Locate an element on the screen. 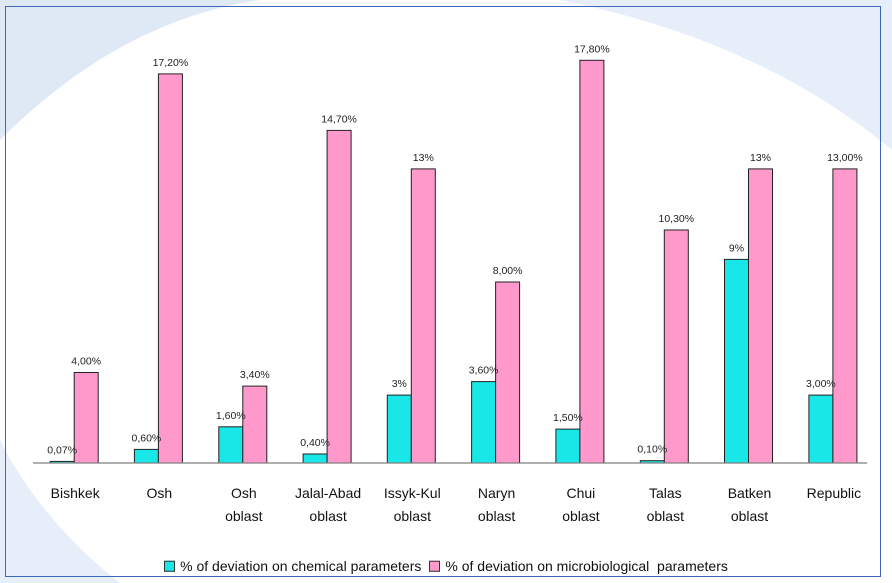 This screenshot has width=892, height=583. data-label-microbiological-6: 17,80% is located at coordinates (592, 49).